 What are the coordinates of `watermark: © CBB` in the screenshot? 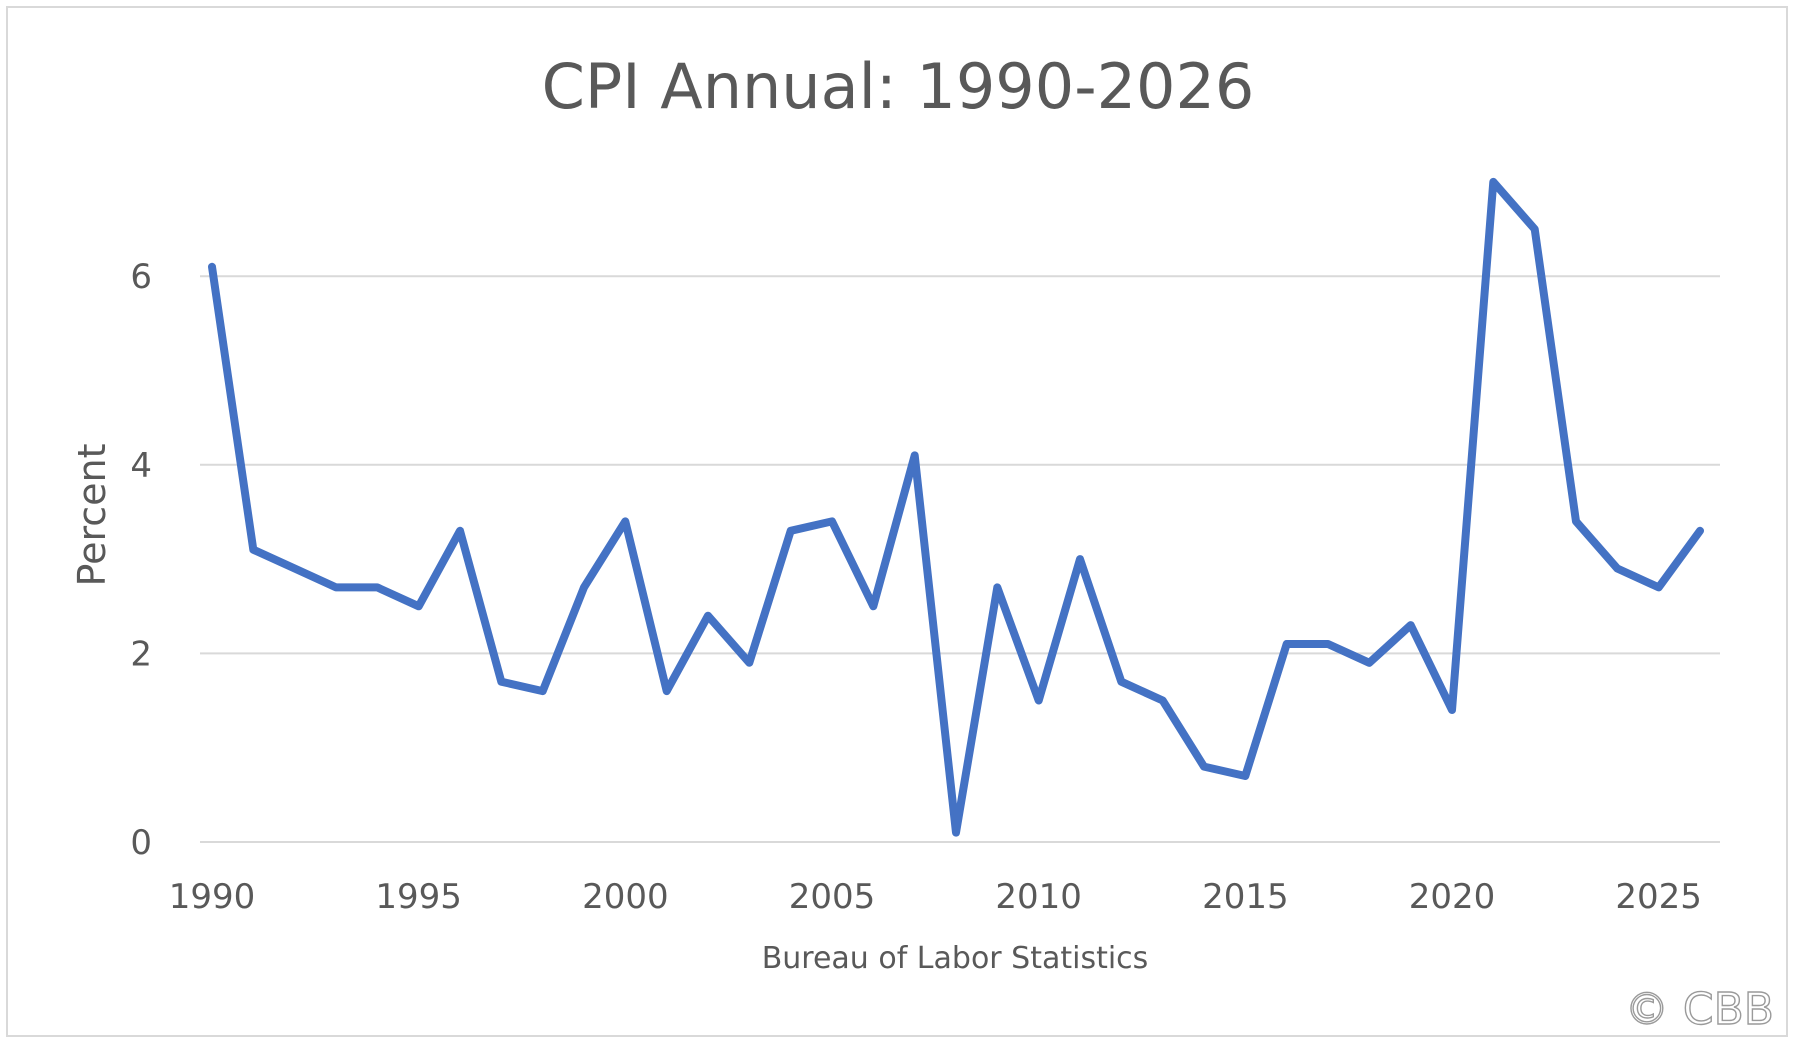 It's located at (1699, 1009).